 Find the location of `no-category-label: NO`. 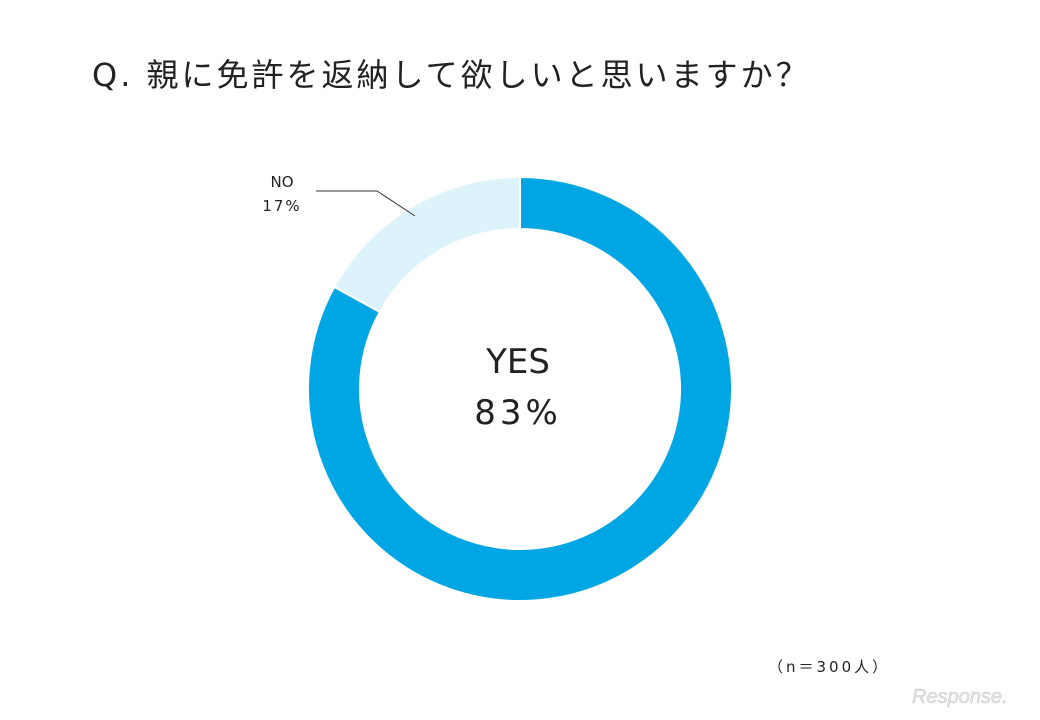

no-category-label: NO is located at coordinates (282, 182).